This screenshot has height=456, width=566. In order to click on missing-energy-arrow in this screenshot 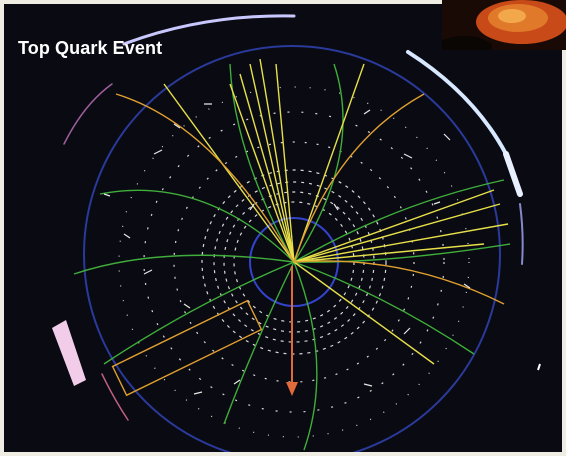, I will do `click(292, 331)`.